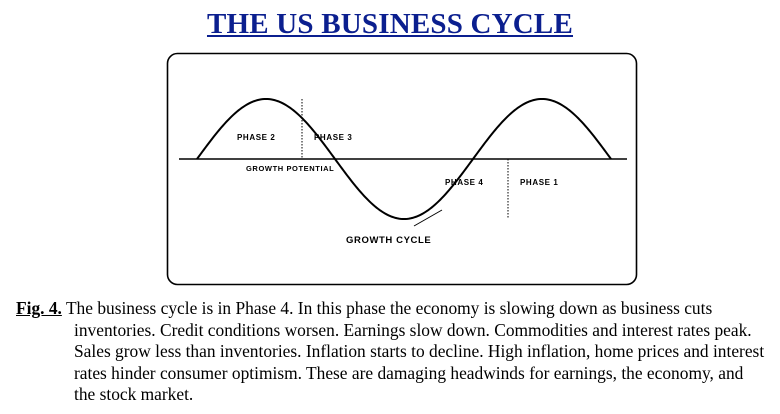 The image size is (780, 414). Describe the element at coordinates (256, 137) in the screenshot. I see `phase-2-label: PHASE 2` at that location.